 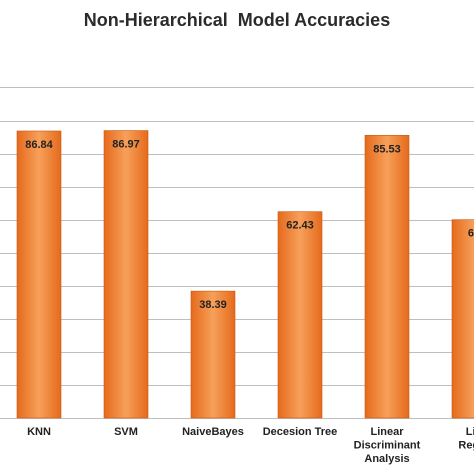 What do you see at coordinates (387, 432) in the screenshot?
I see `category-label: Linear` at bounding box center [387, 432].